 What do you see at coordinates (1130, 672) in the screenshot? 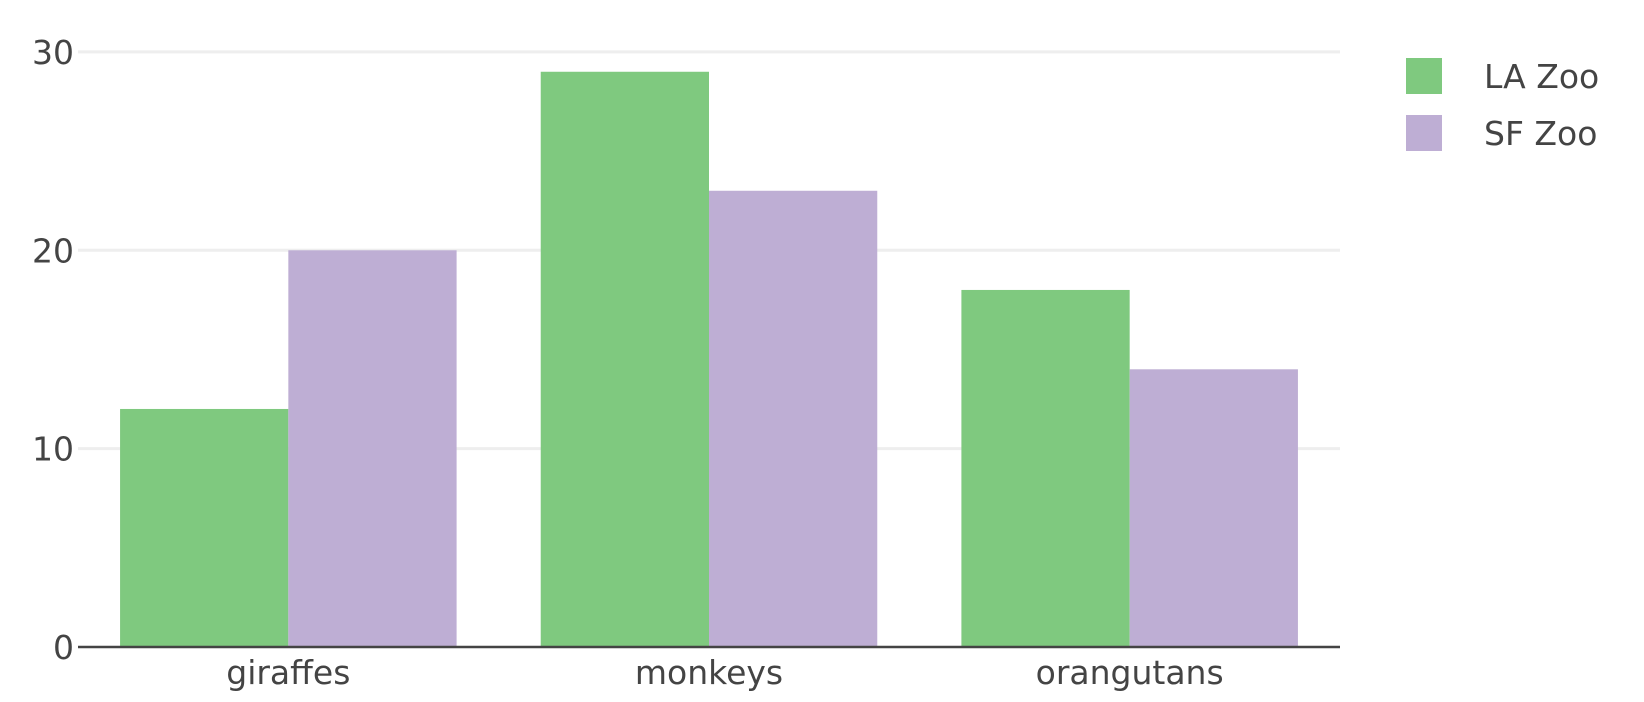
I see `x-tick-label: orangutans` at bounding box center [1130, 672].